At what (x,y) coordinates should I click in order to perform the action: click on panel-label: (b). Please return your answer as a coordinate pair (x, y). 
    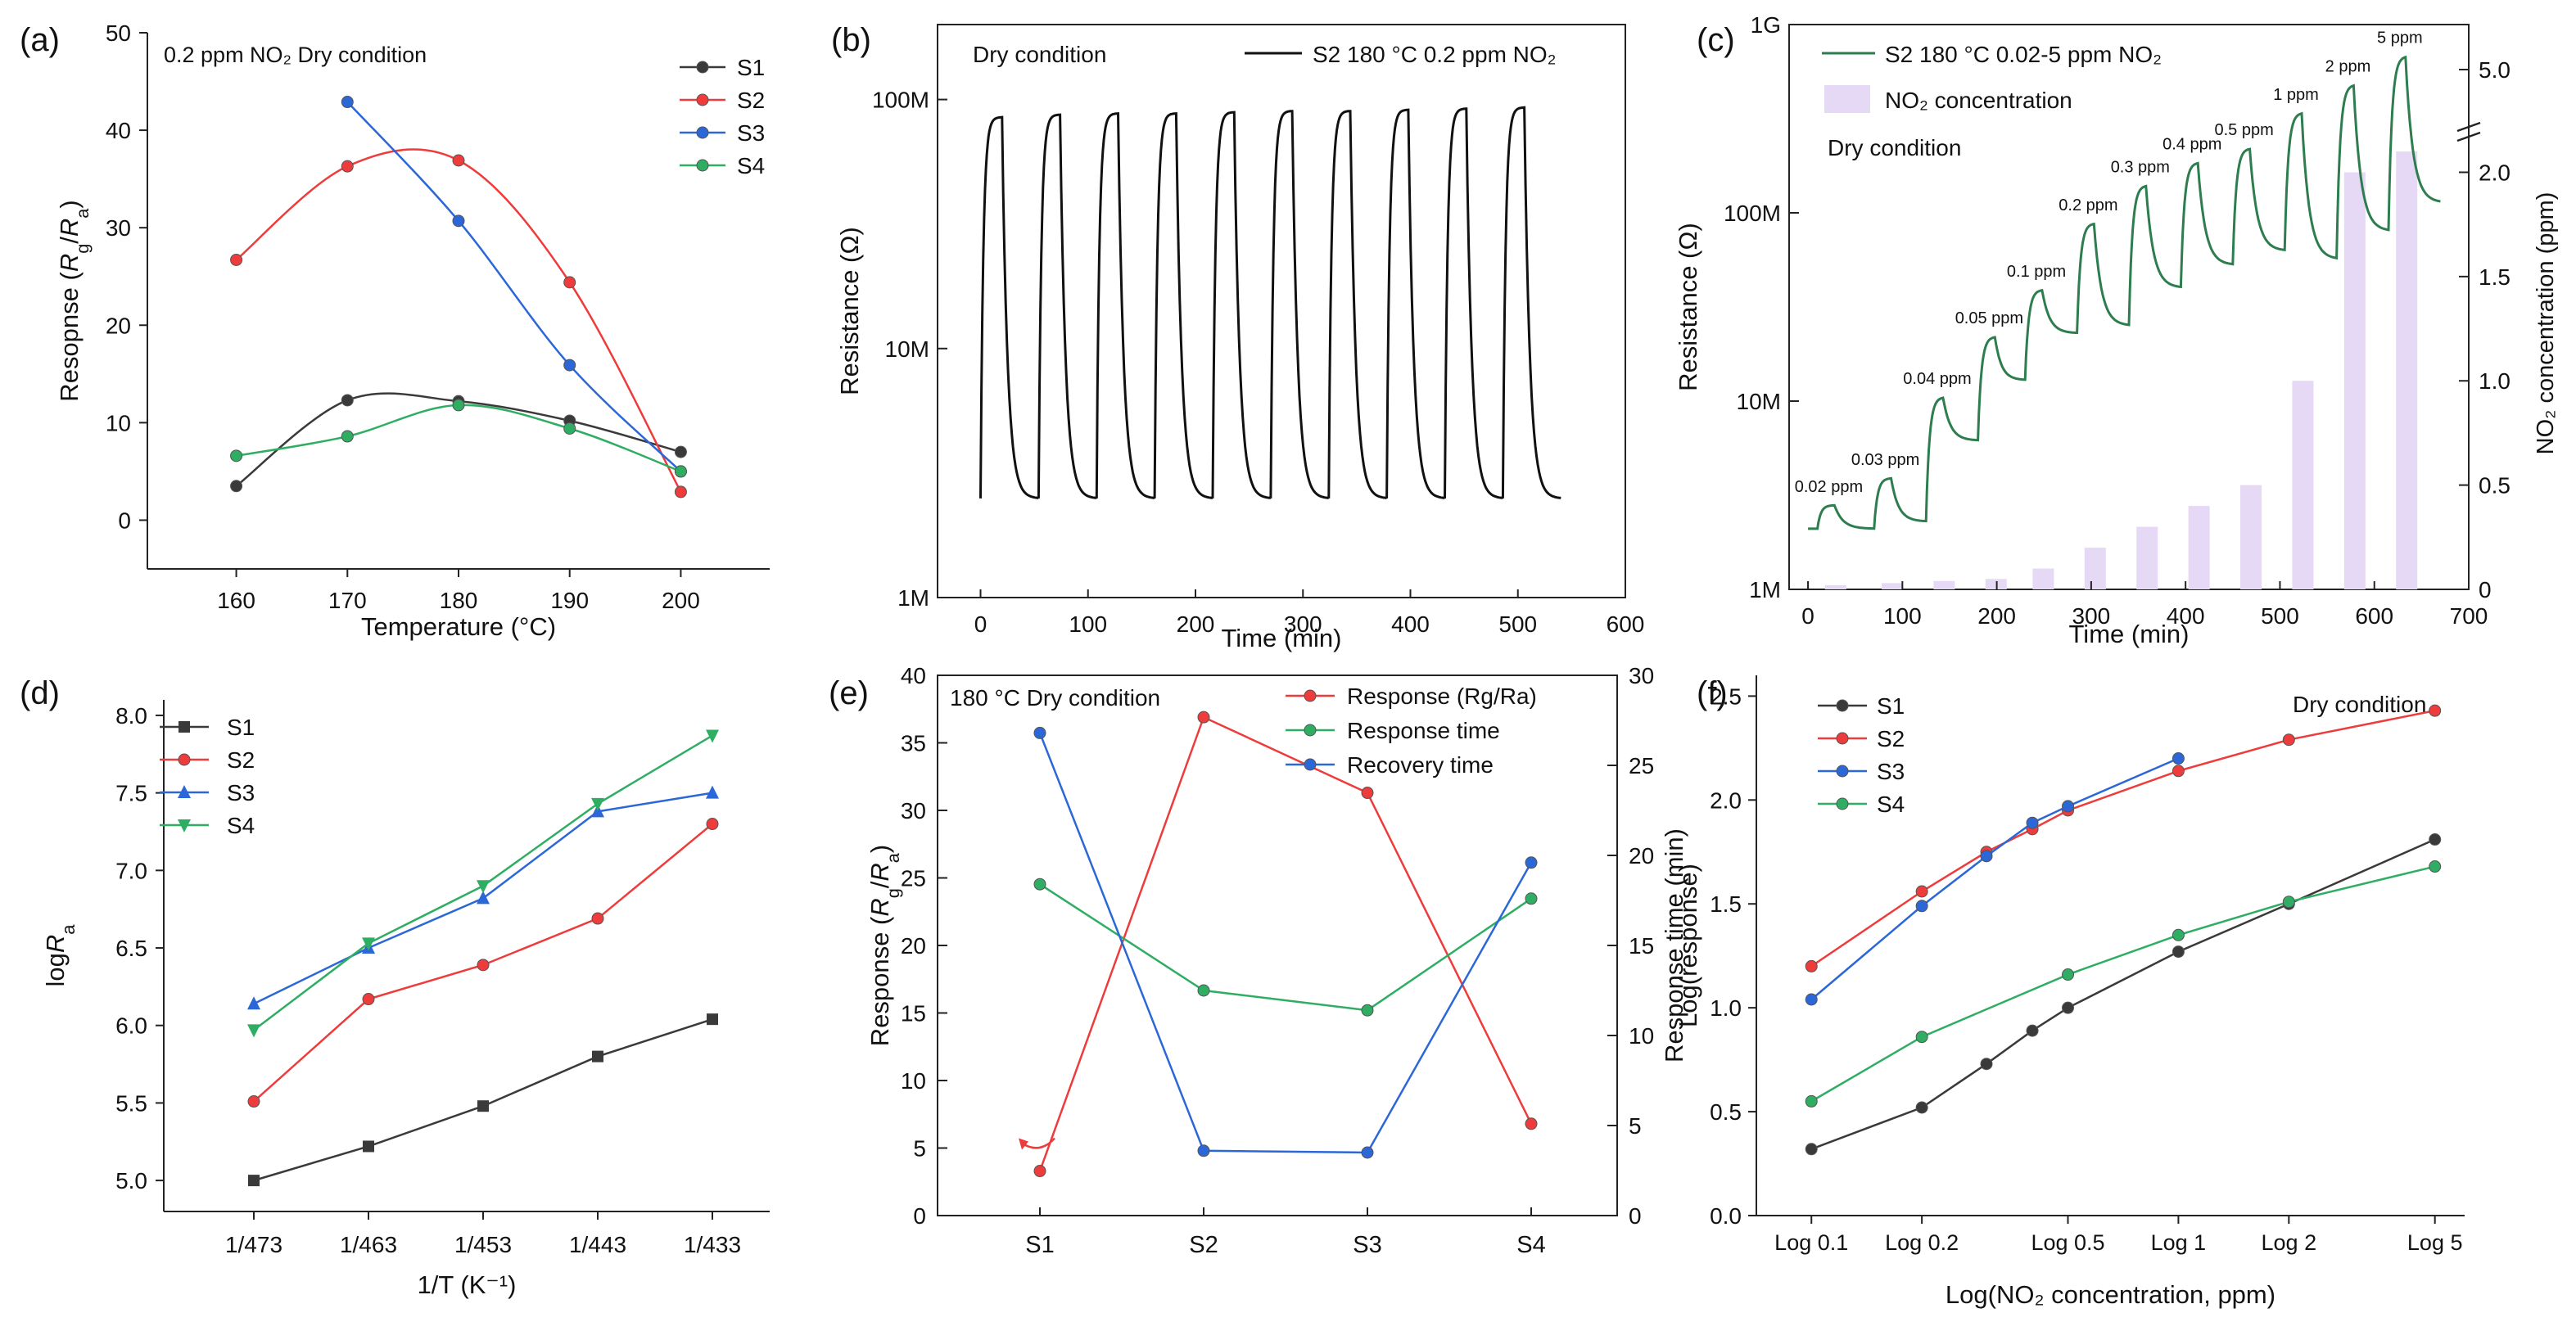
    Looking at the image, I should click on (851, 40).